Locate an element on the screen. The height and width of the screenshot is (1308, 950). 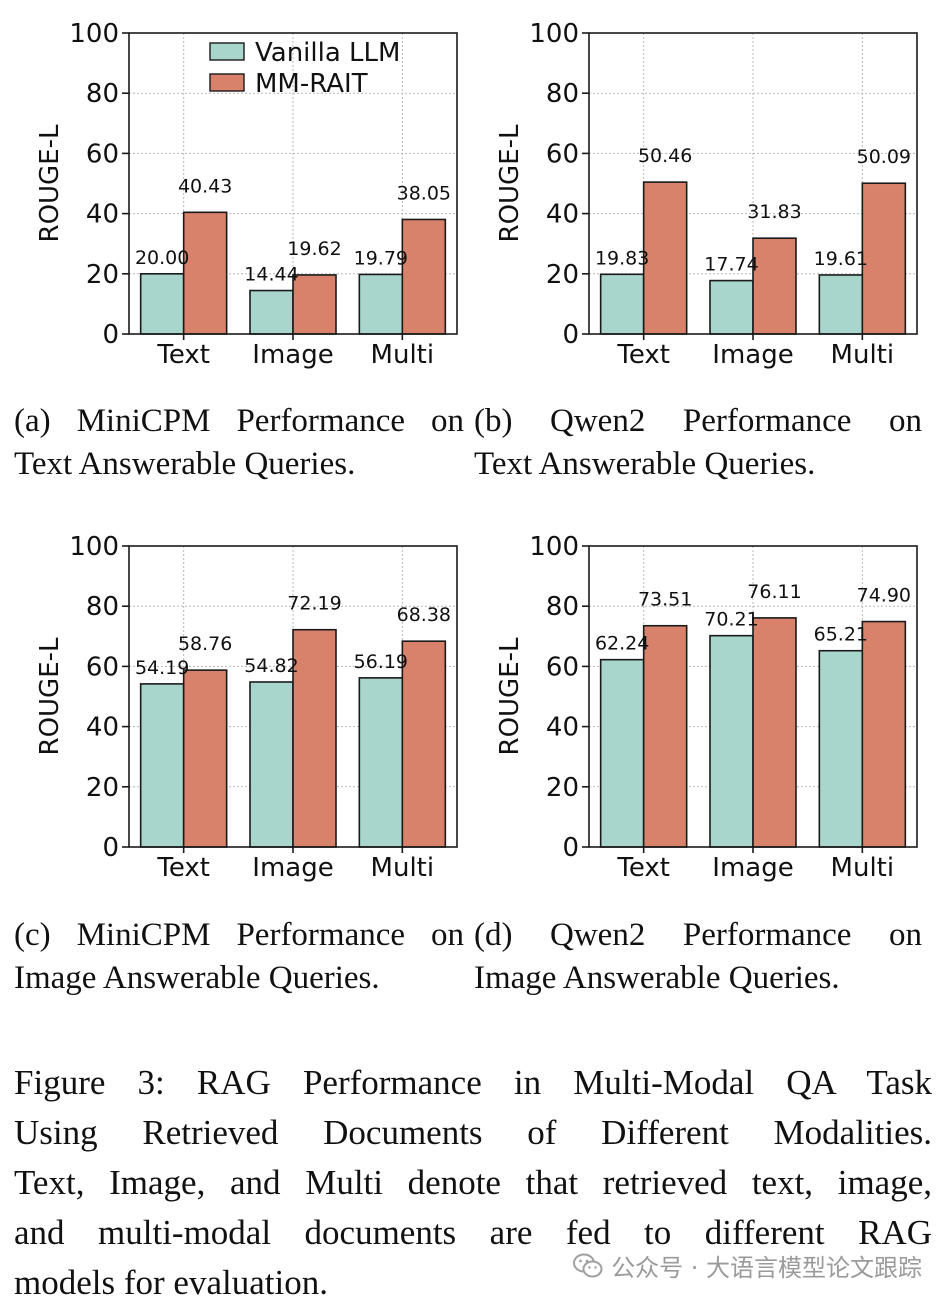
value-label-vanilla-multi: 65.21 is located at coordinates (841, 635).